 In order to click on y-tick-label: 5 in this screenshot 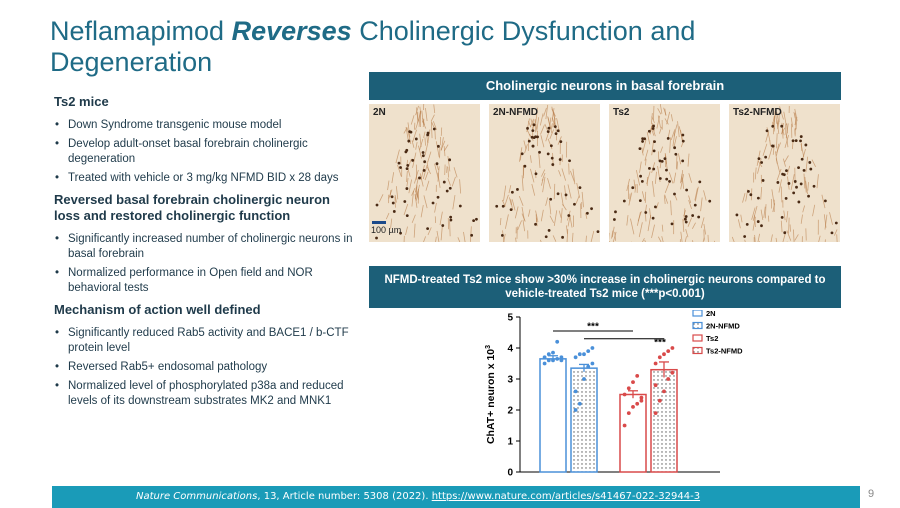, I will do `click(510, 318)`.